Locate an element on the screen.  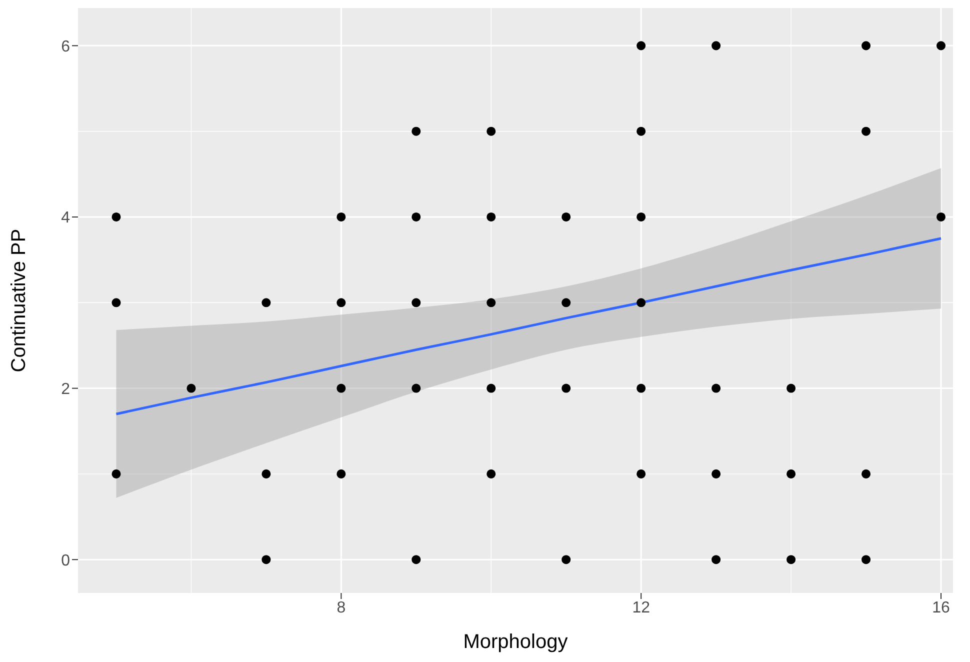
x-tick-label: 16 is located at coordinates (941, 607).